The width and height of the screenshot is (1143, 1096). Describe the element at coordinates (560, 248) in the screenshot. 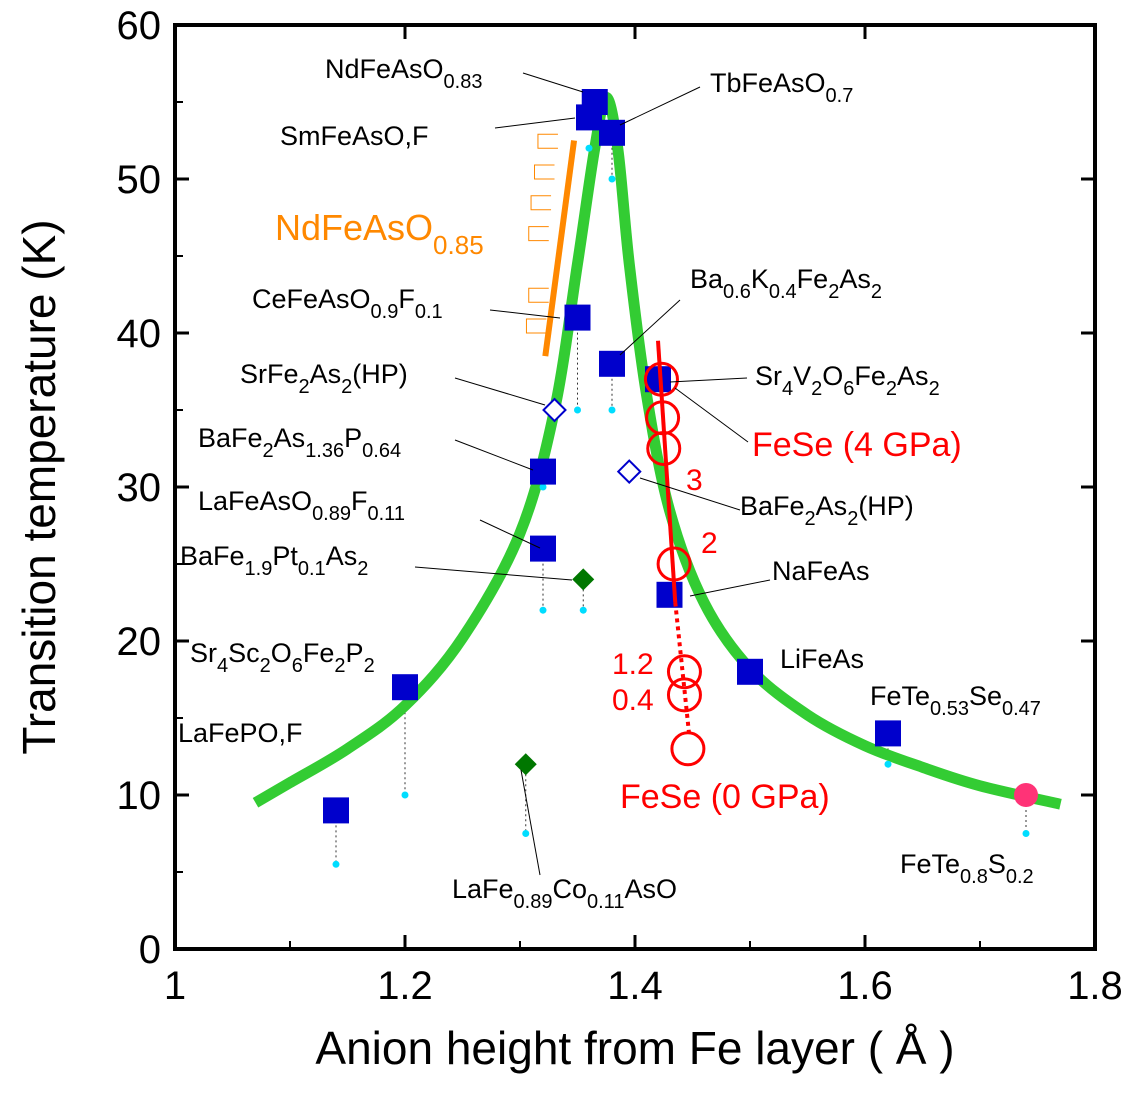

I see `nd085-line` at that location.